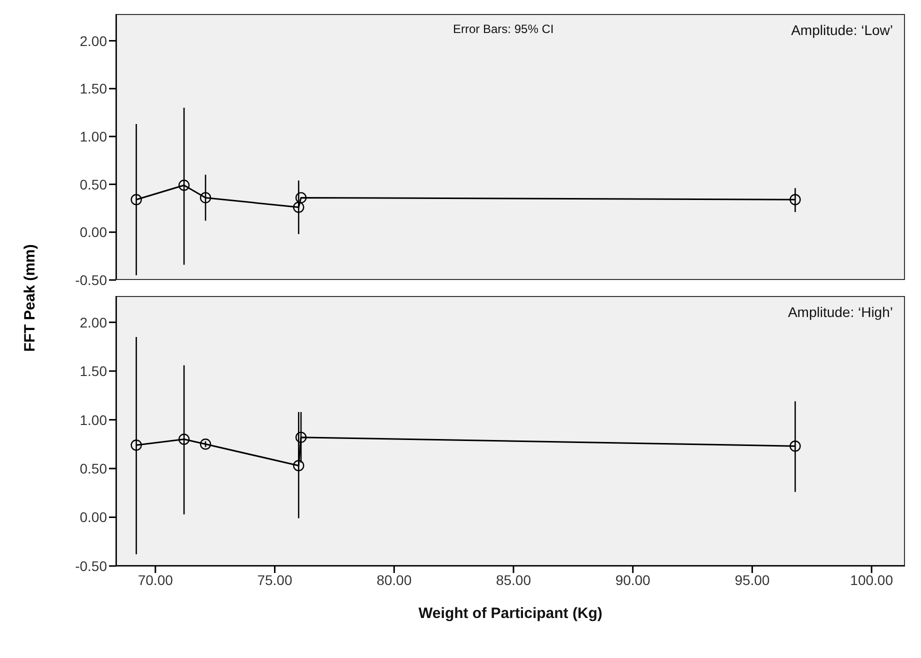  What do you see at coordinates (394, 580) in the screenshot?
I see `x-tick-label: 80.00` at bounding box center [394, 580].